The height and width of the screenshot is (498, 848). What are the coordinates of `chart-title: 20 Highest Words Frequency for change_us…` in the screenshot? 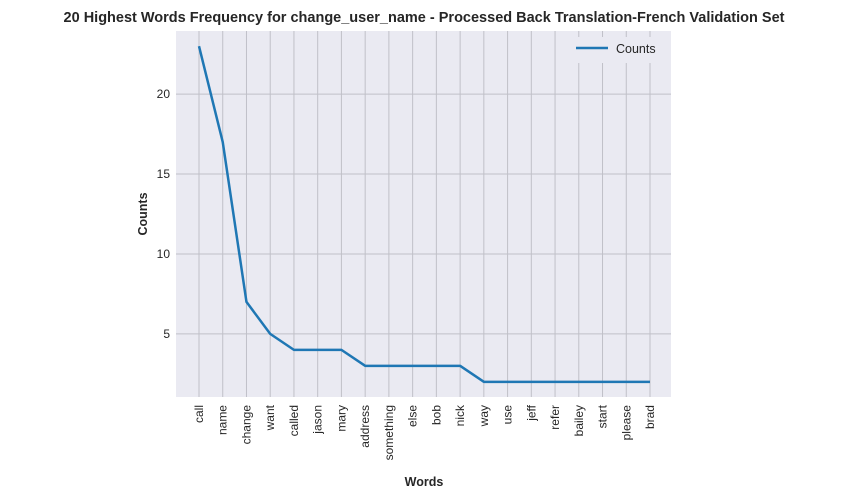 It's located at (424, 18).